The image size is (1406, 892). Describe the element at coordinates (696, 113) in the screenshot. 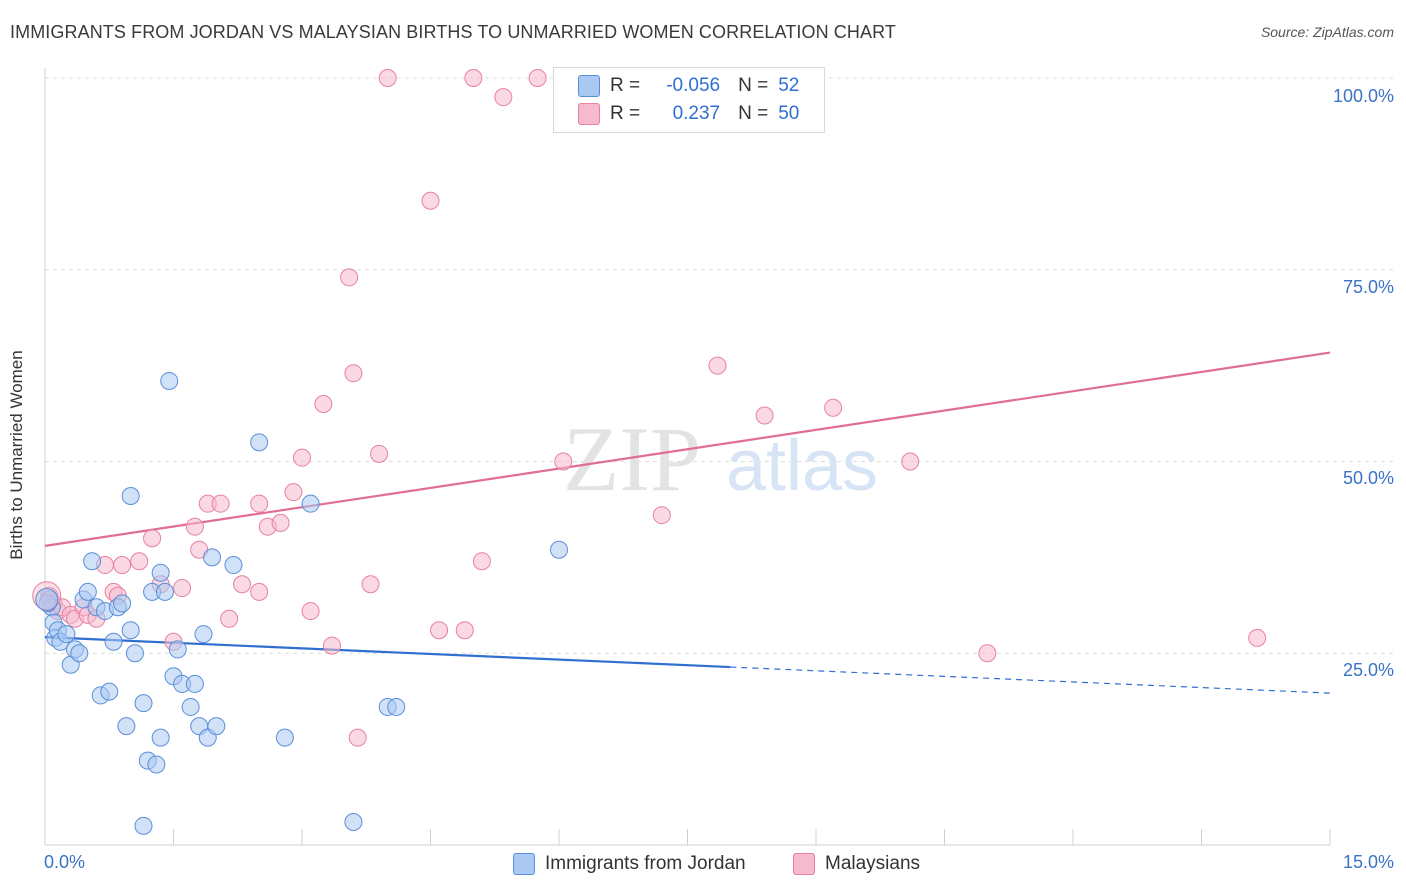

I see `legend-r-value: 0.237` at that location.